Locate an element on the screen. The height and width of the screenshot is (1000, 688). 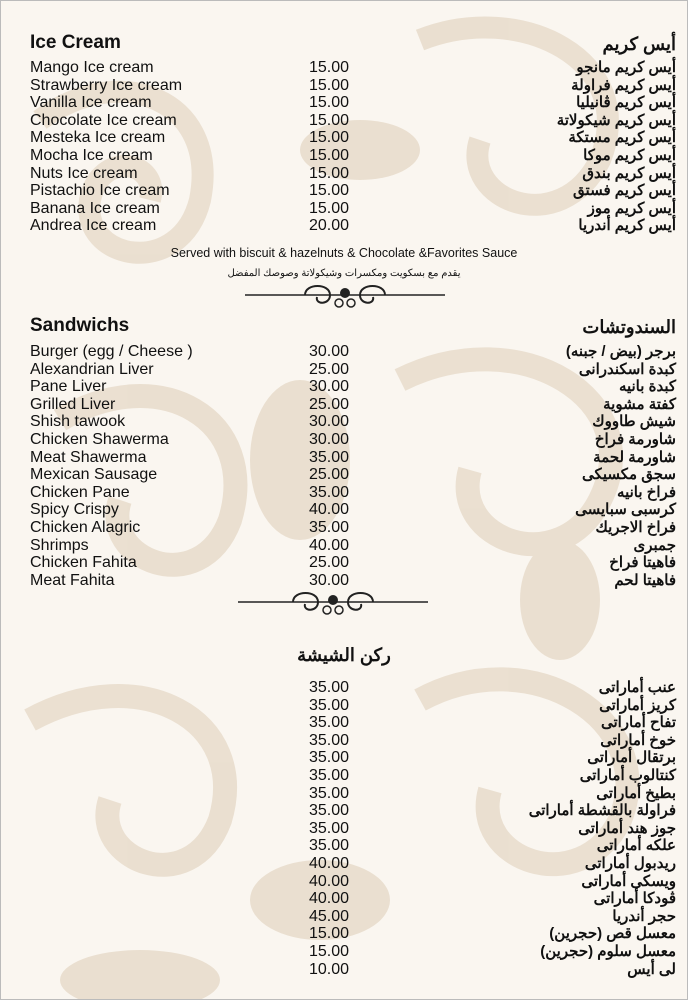
shisha-item-price: 10.00 is located at coordinates (329, 969).